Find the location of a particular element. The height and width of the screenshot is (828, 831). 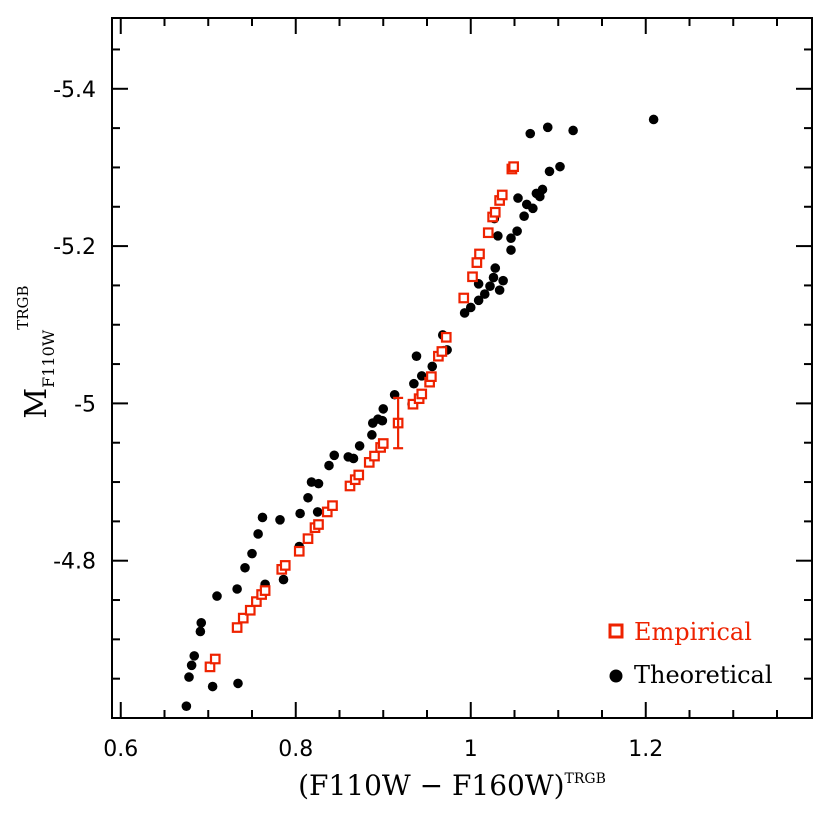

x-tick-labels: 0.6 0.8 1 1.2 is located at coordinates (383, 749).